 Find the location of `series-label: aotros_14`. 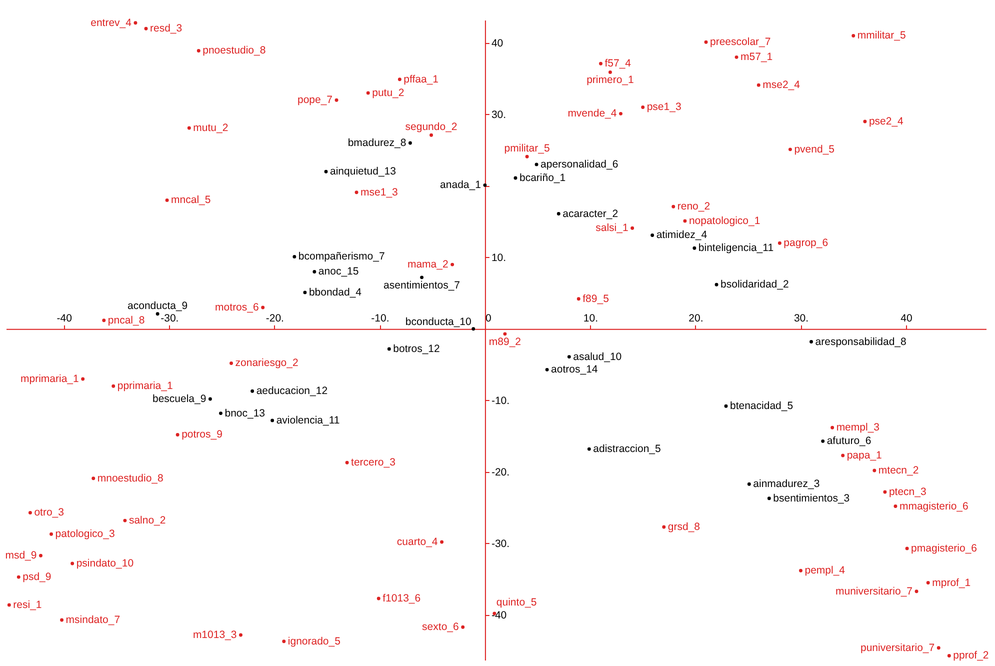

series-label: aotros_14 is located at coordinates (574, 370).